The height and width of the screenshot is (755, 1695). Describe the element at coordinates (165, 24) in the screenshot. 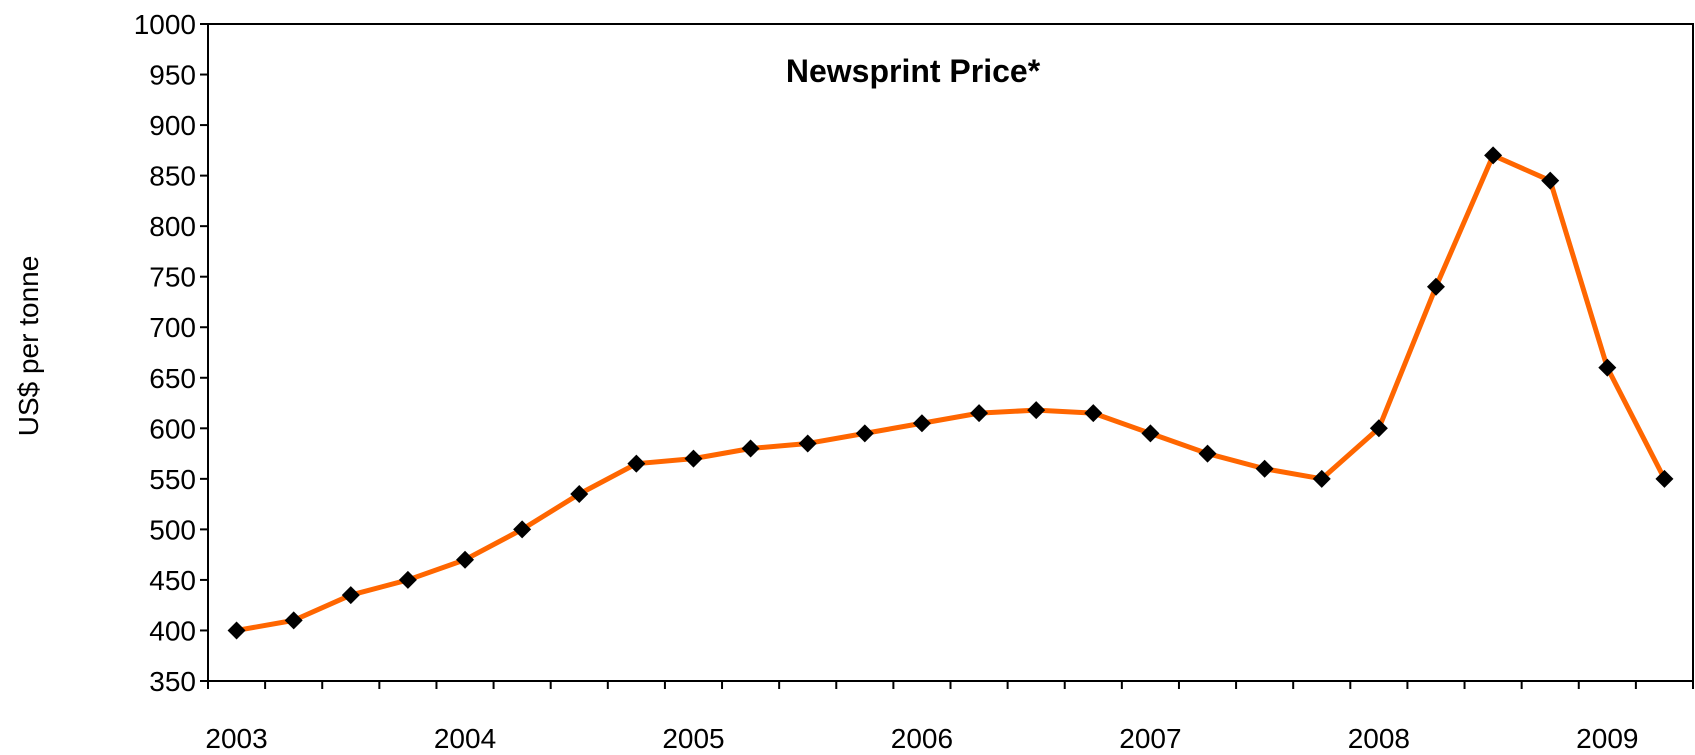

I see `y-tick-label: 1000` at that location.